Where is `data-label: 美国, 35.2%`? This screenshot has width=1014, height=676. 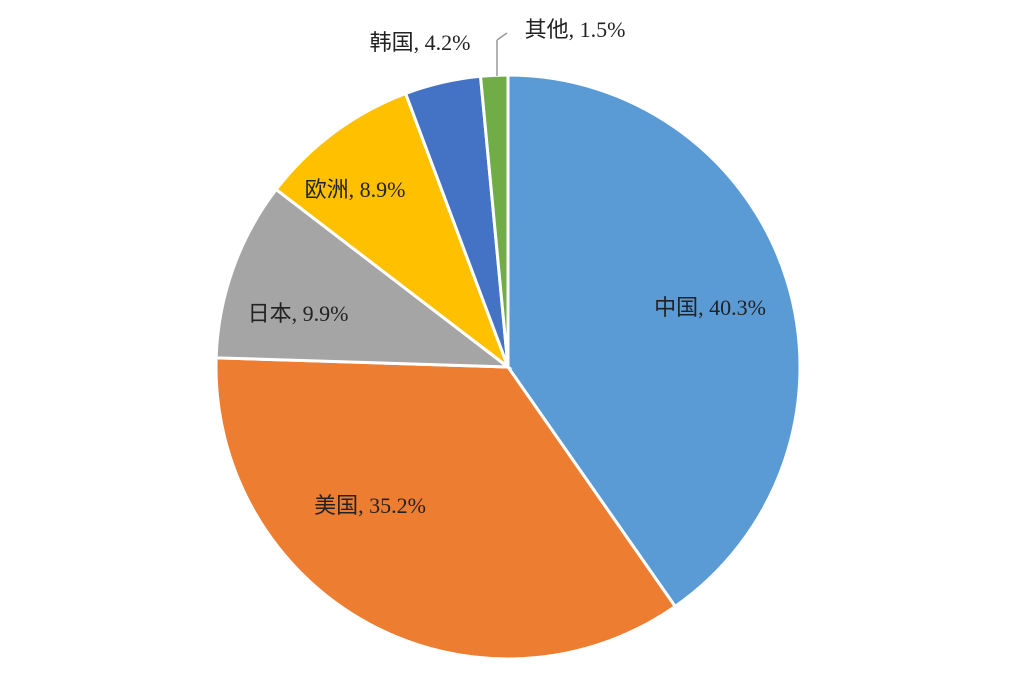 data-label: 美国, 35.2% is located at coordinates (370, 505).